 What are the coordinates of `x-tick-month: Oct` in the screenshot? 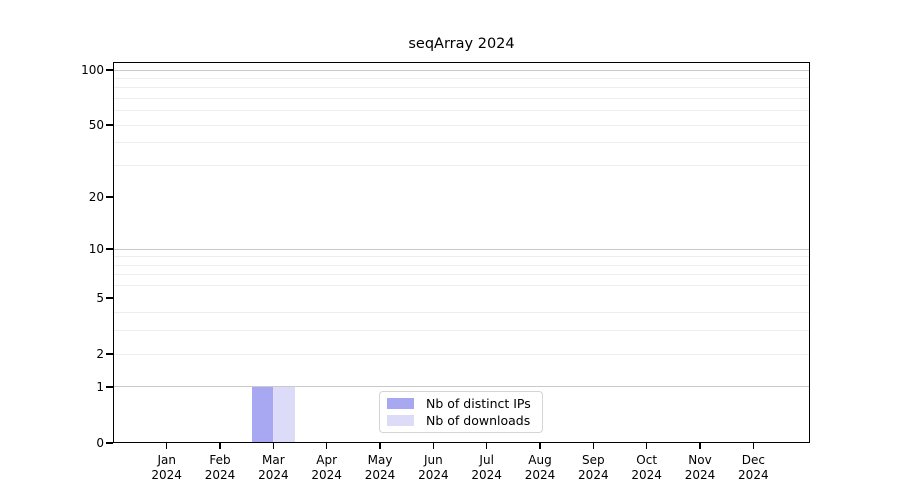 It's located at (647, 460).